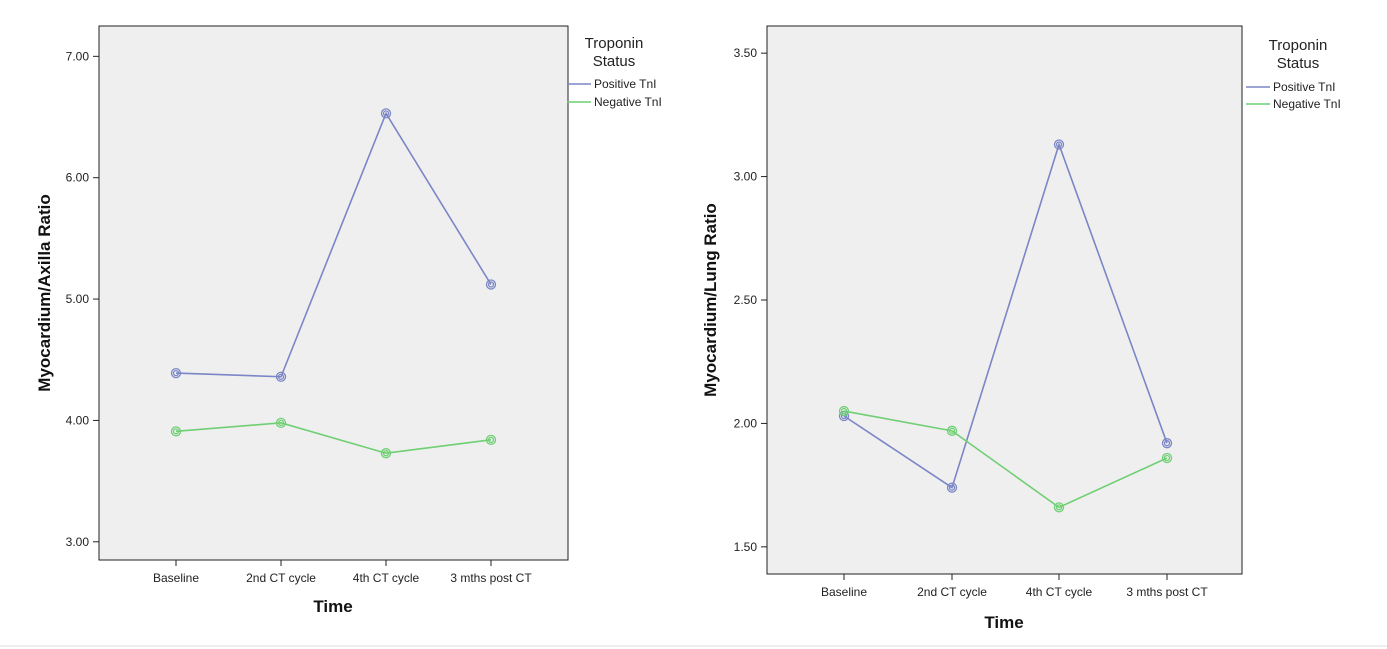 The height and width of the screenshot is (649, 1387). Describe the element at coordinates (44, 292) in the screenshot. I see `y-axis-title: Myocardium/Axilla Ratio` at that location.